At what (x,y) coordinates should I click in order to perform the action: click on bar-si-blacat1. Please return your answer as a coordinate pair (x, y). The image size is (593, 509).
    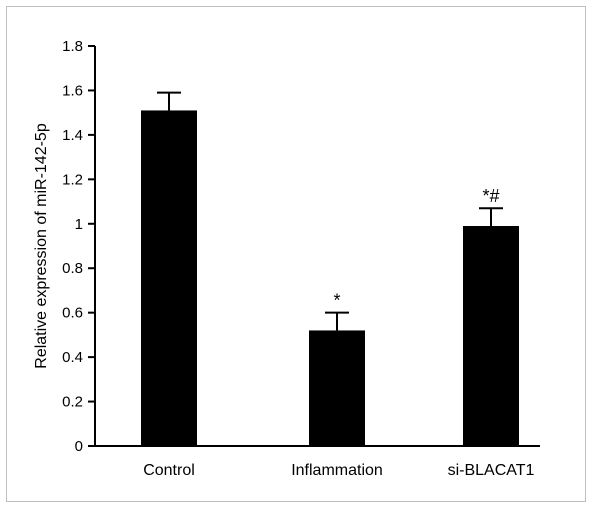
    Looking at the image, I should click on (491, 336).